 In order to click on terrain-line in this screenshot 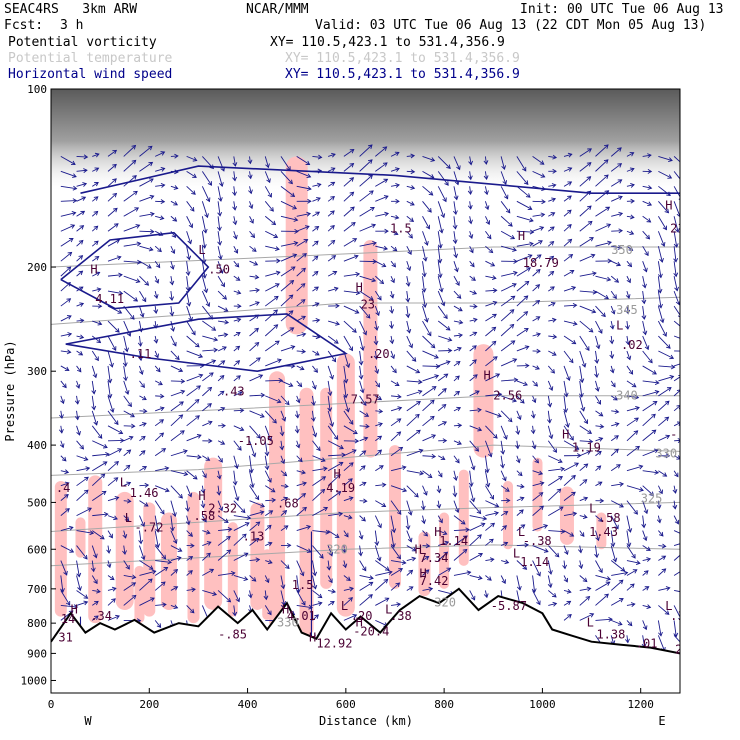, I will do `click(365, 621)`.